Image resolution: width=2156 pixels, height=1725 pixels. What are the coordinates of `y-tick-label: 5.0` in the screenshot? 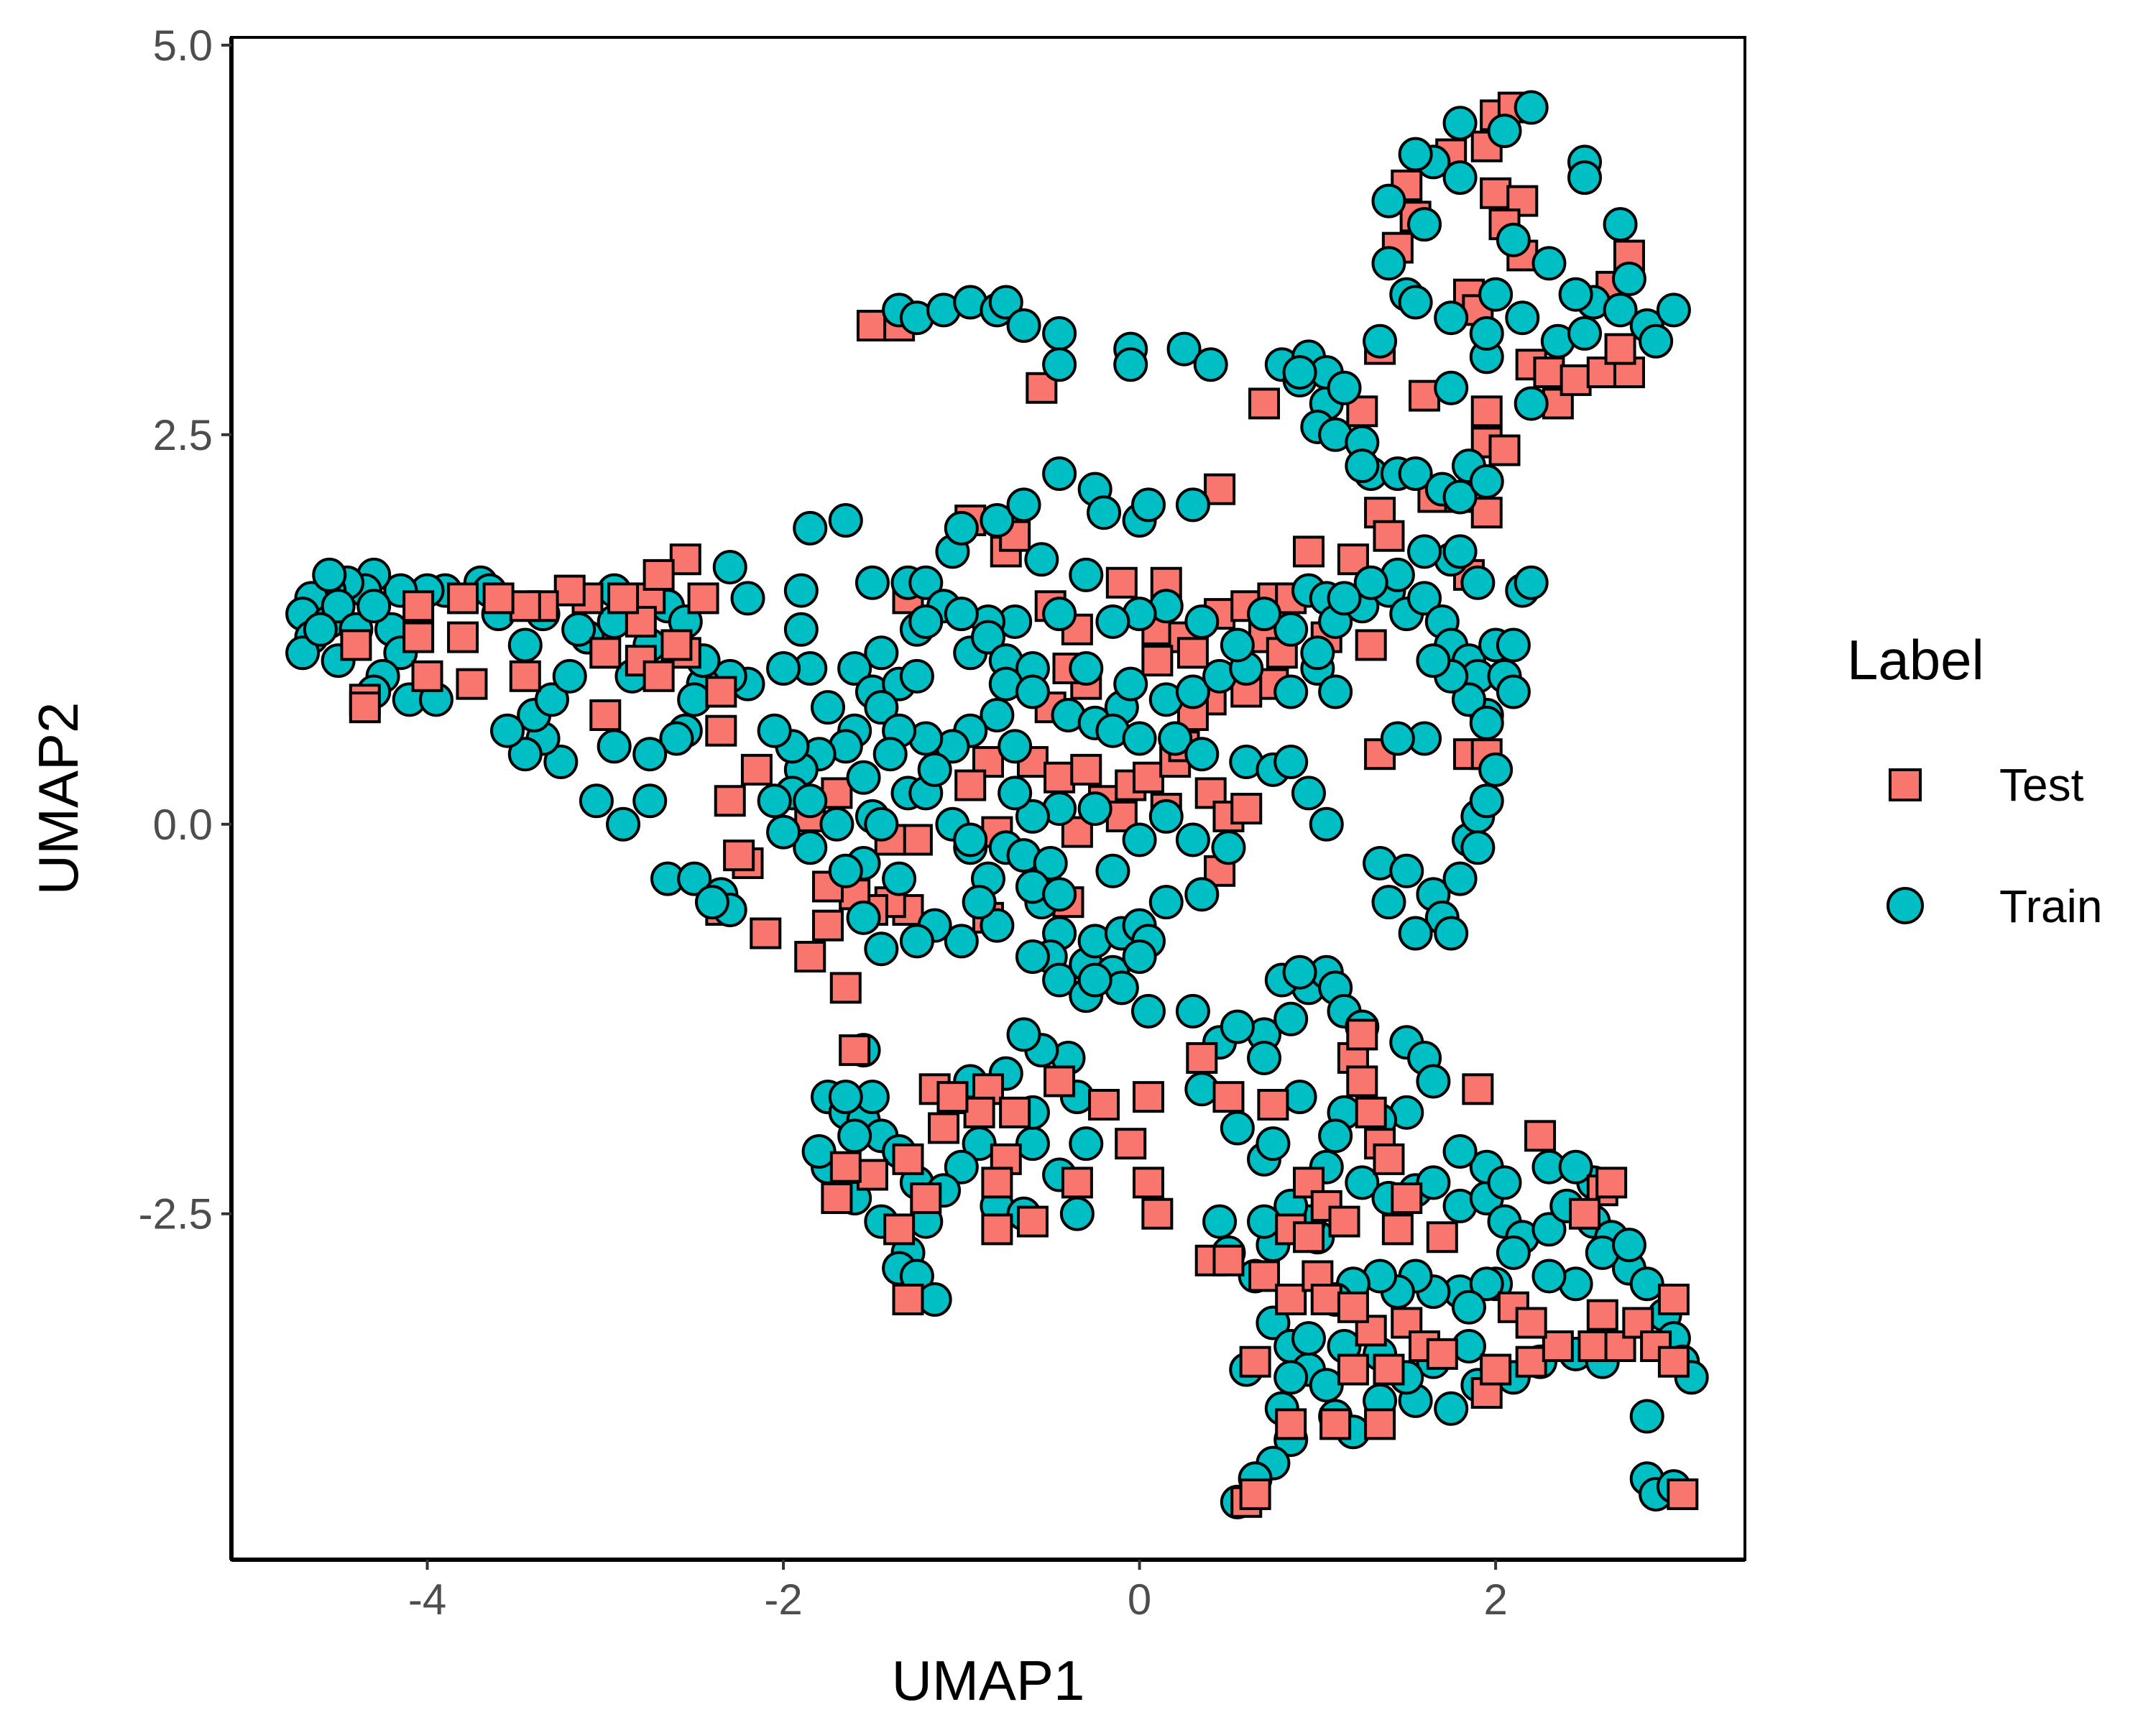 It's located at (183, 46).